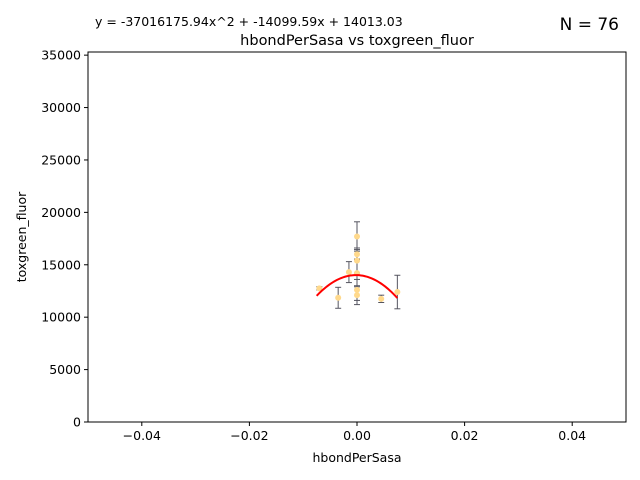  What do you see at coordinates (61, 159) in the screenshot?
I see `y-tick-label: 25000` at bounding box center [61, 159].